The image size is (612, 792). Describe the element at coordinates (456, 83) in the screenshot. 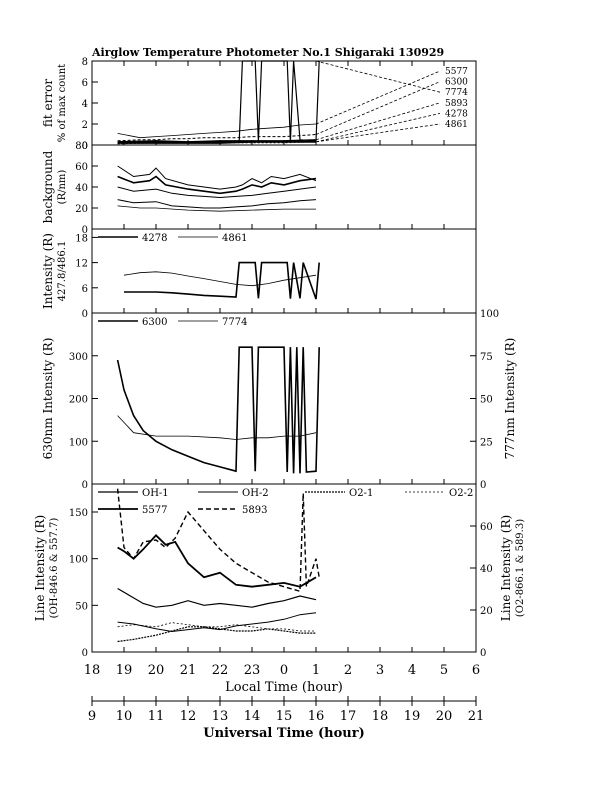

I see `legend-entry: 6300` at that location.